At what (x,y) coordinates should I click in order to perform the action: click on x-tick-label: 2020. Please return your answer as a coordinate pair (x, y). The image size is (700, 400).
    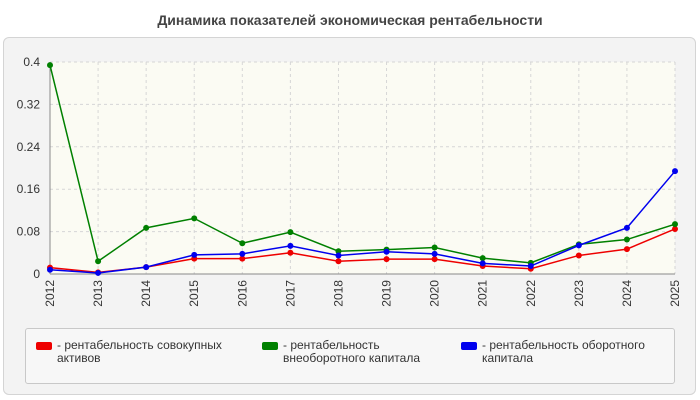
    Looking at the image, I should click on (435, 293).